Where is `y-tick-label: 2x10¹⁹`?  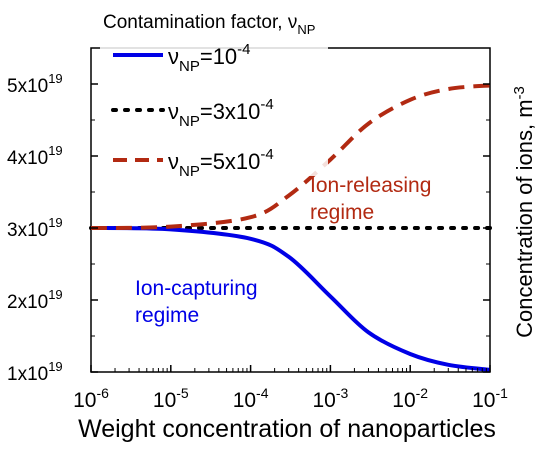 y-tick-label: 2x10¹⁹ is located at coordinates (35, 300).